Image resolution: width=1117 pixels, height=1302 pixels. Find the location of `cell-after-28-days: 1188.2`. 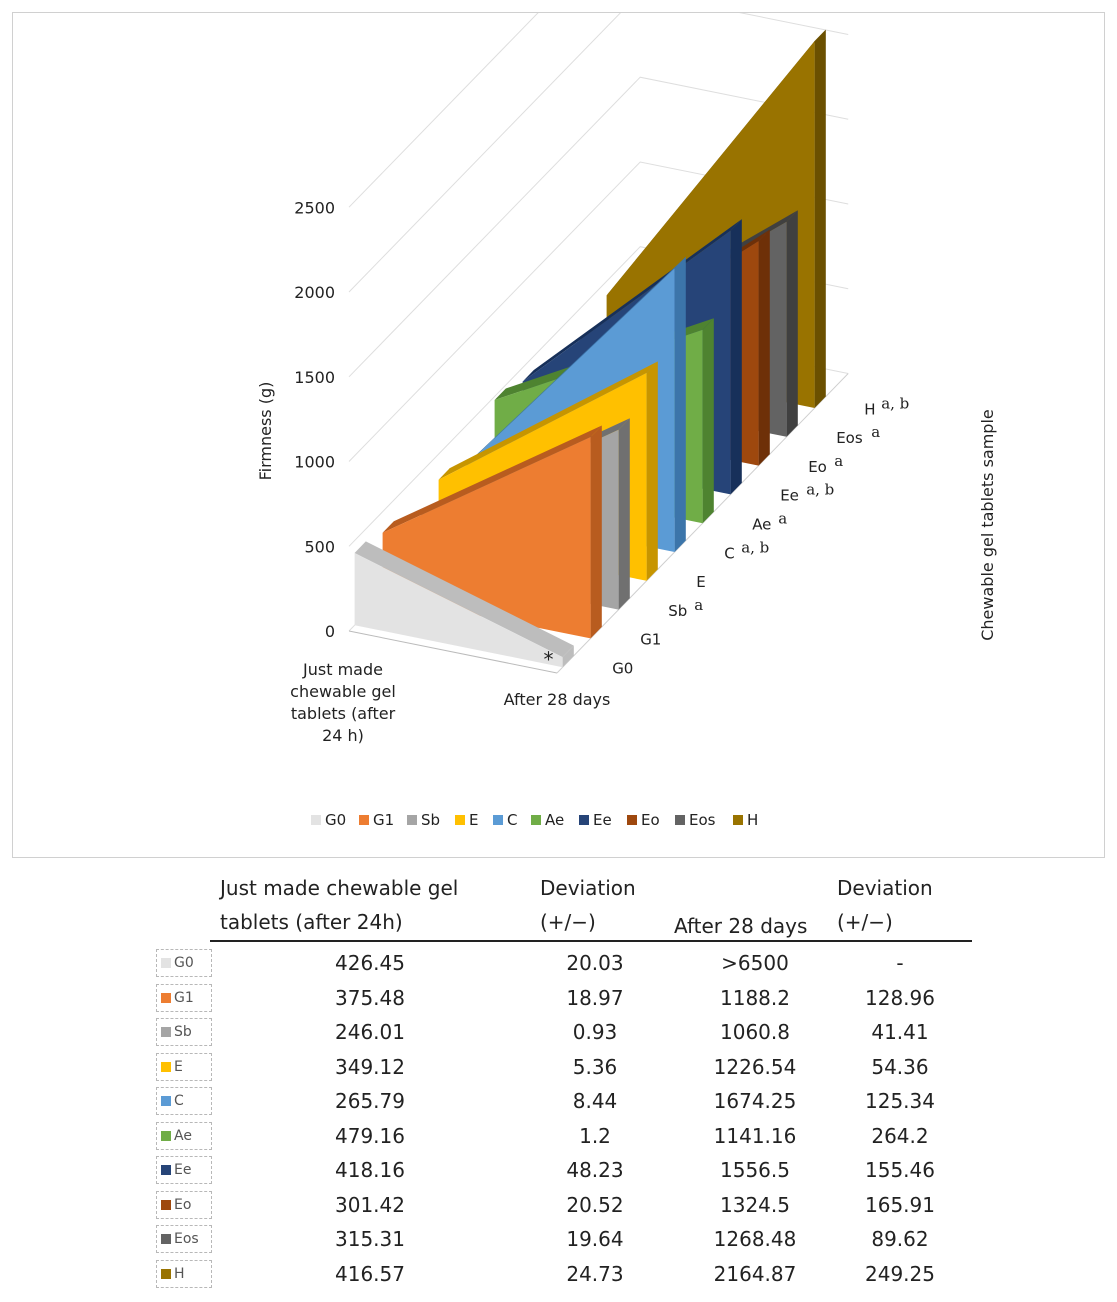

cell-after-28-days: 1188.2 is located at coordinates (755, 997).